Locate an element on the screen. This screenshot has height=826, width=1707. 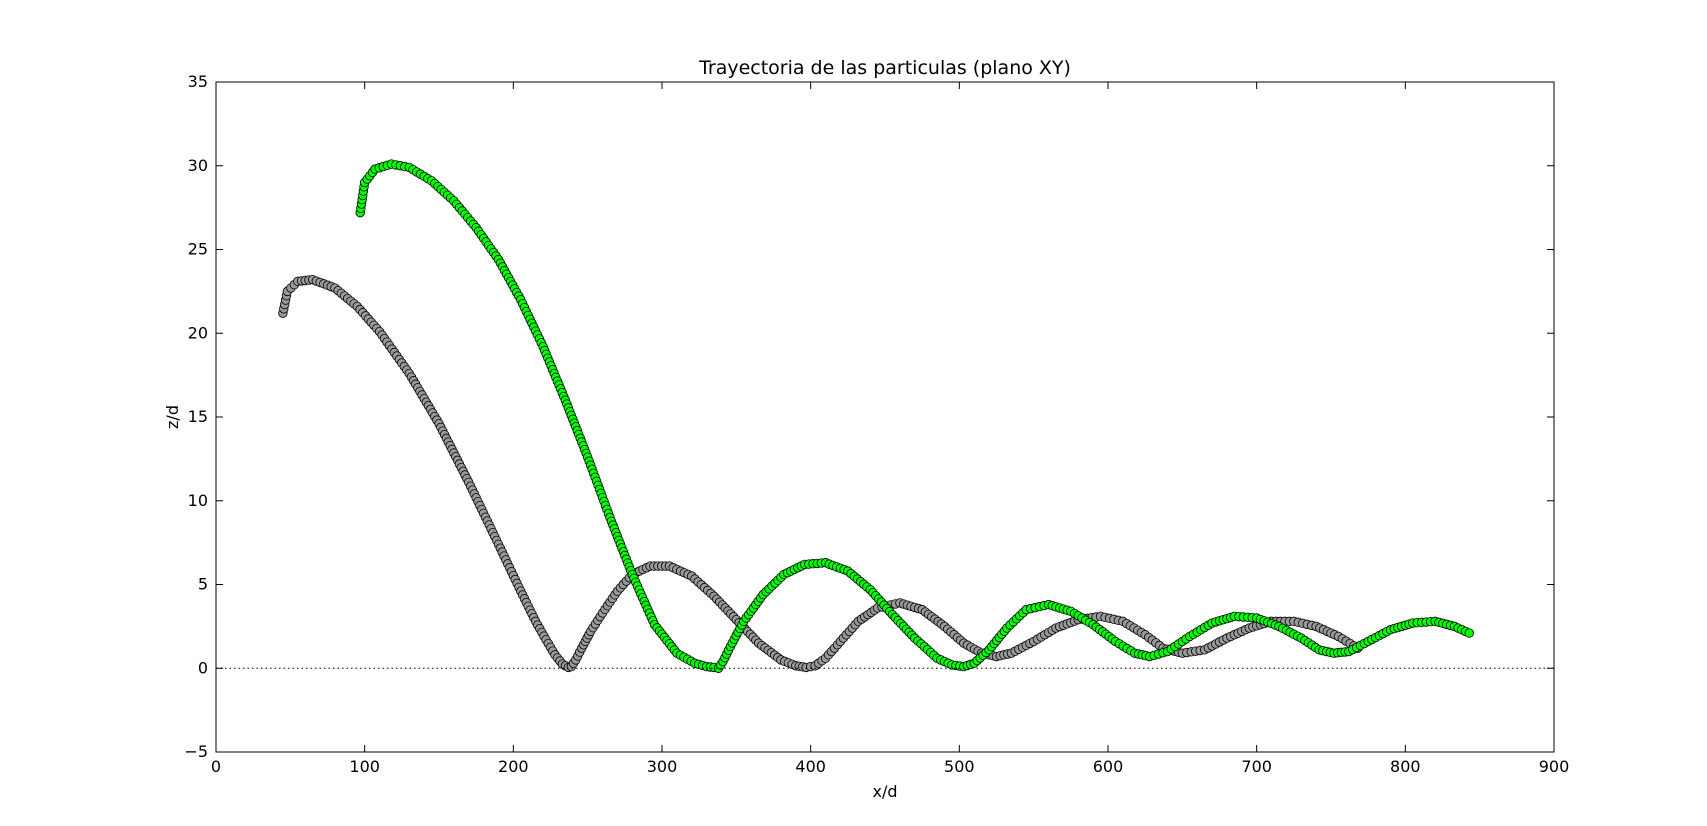
x-tick-label: 100 is located at coordinates (364, 766).